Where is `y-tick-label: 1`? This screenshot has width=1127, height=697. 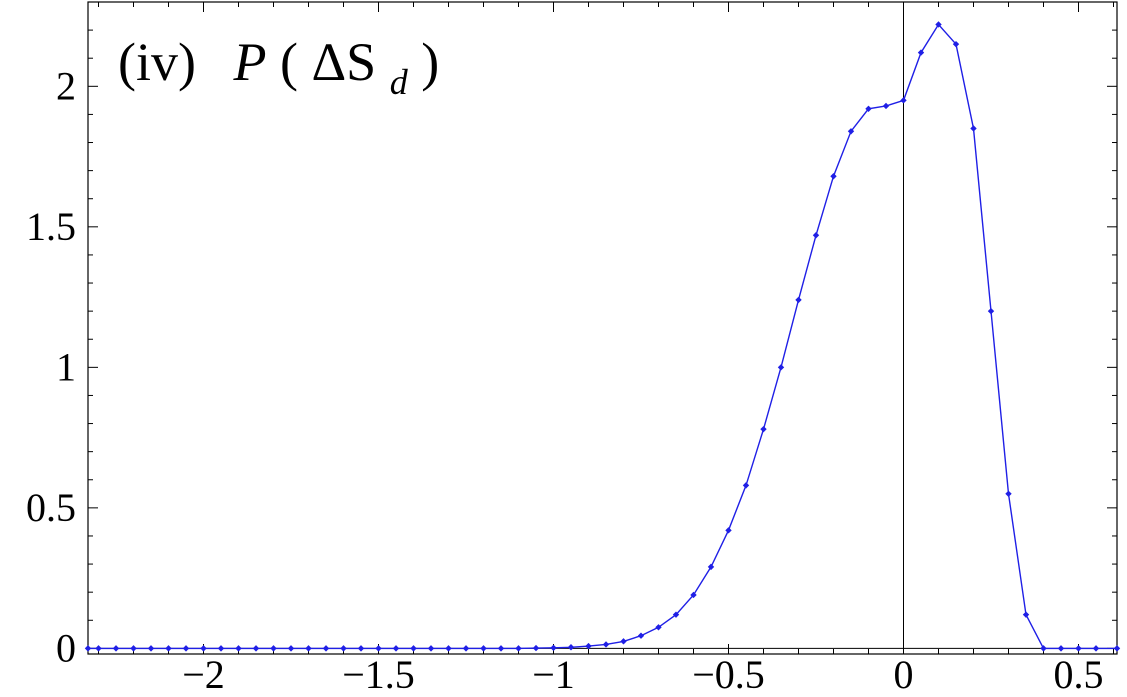
y-tick-label: 1 is located at coordinates (66, 366).